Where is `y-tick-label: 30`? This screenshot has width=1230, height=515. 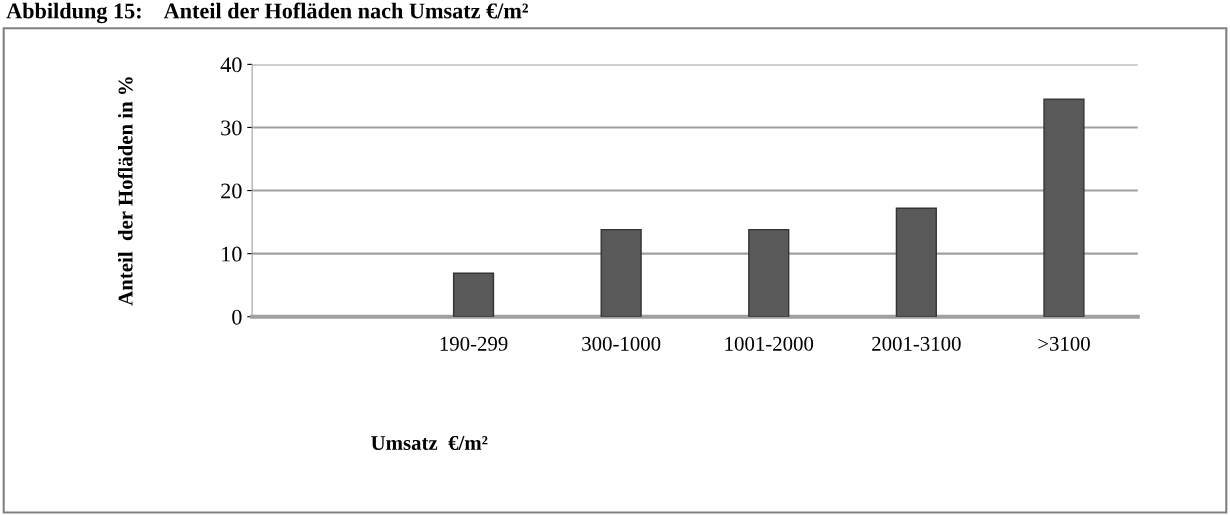 y-tick-label: 30 is located at coordinates (231, 128).